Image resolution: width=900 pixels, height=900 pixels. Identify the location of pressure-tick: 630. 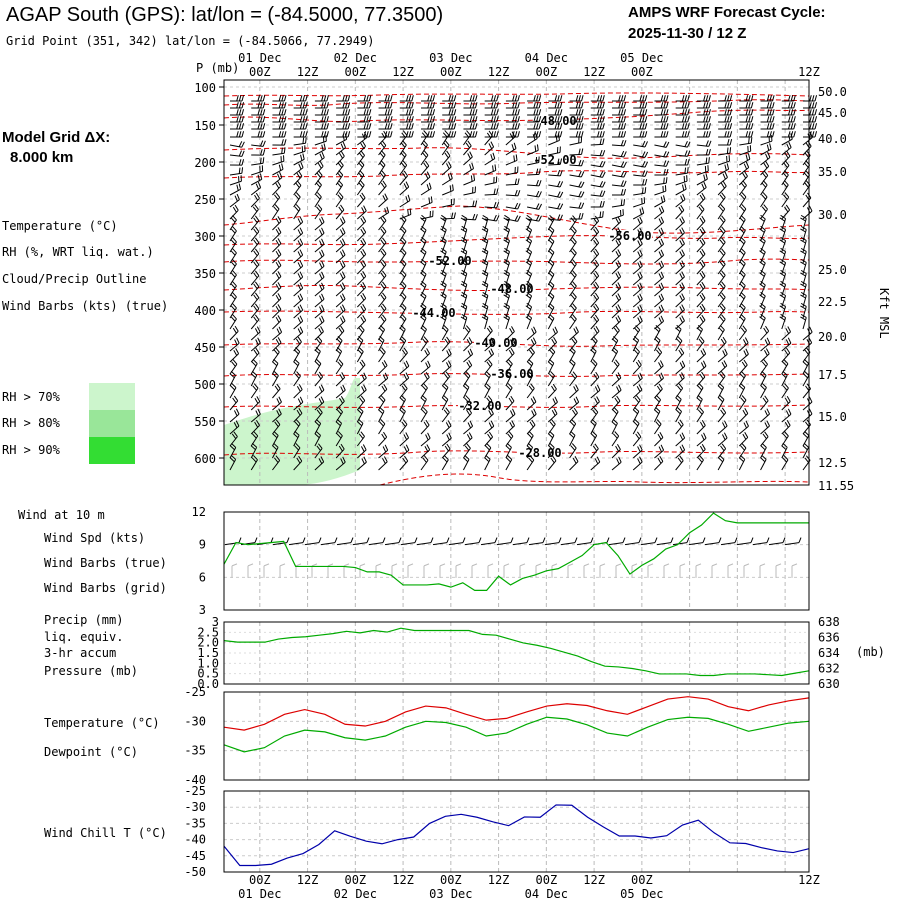
(829, 684).